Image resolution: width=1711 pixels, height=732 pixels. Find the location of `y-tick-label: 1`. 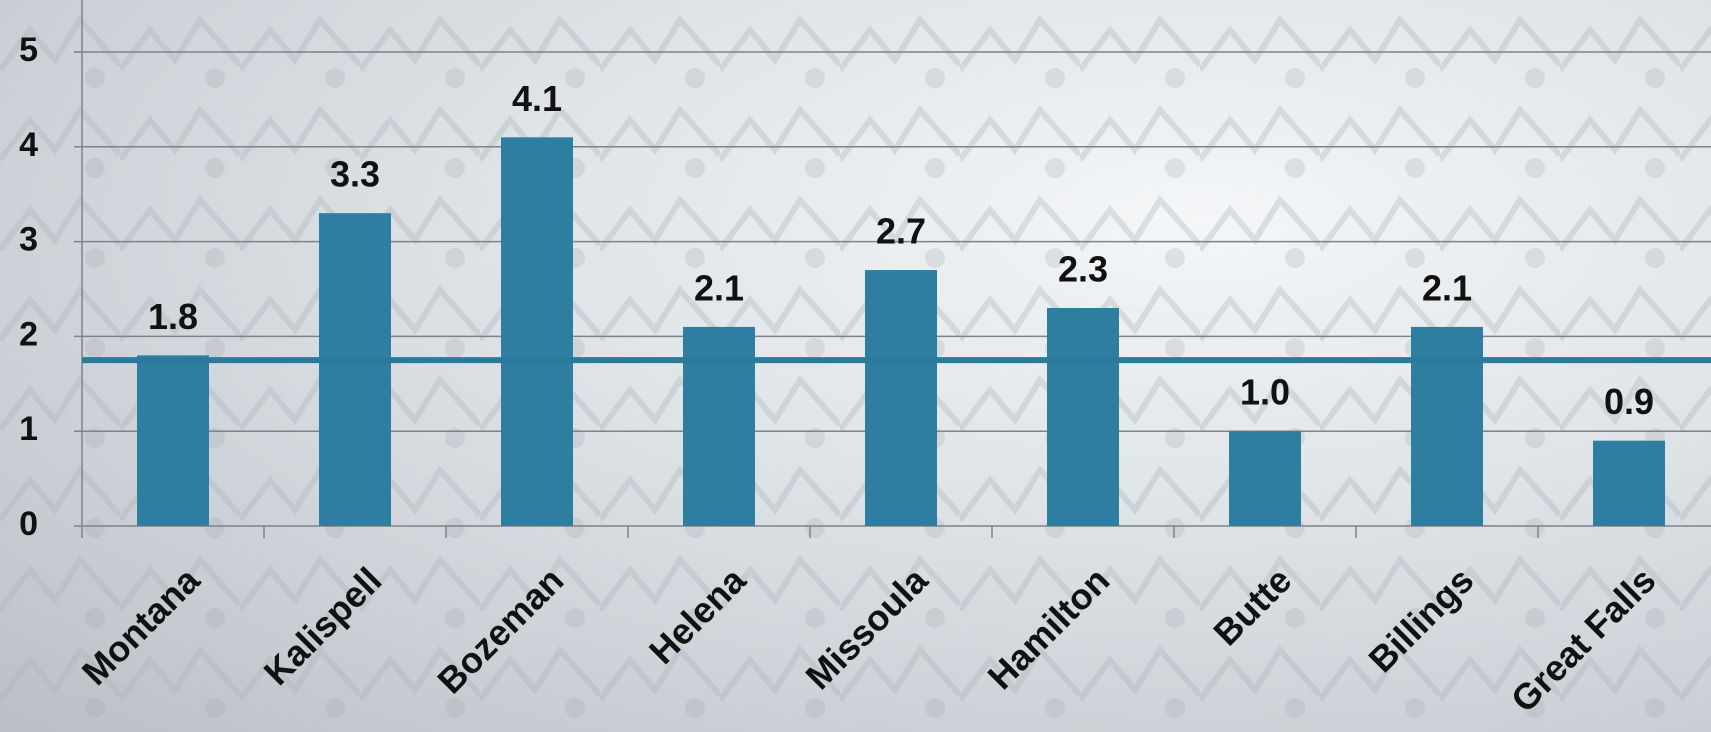

y-tick-label: 1 is located at coordinates (28, 429).